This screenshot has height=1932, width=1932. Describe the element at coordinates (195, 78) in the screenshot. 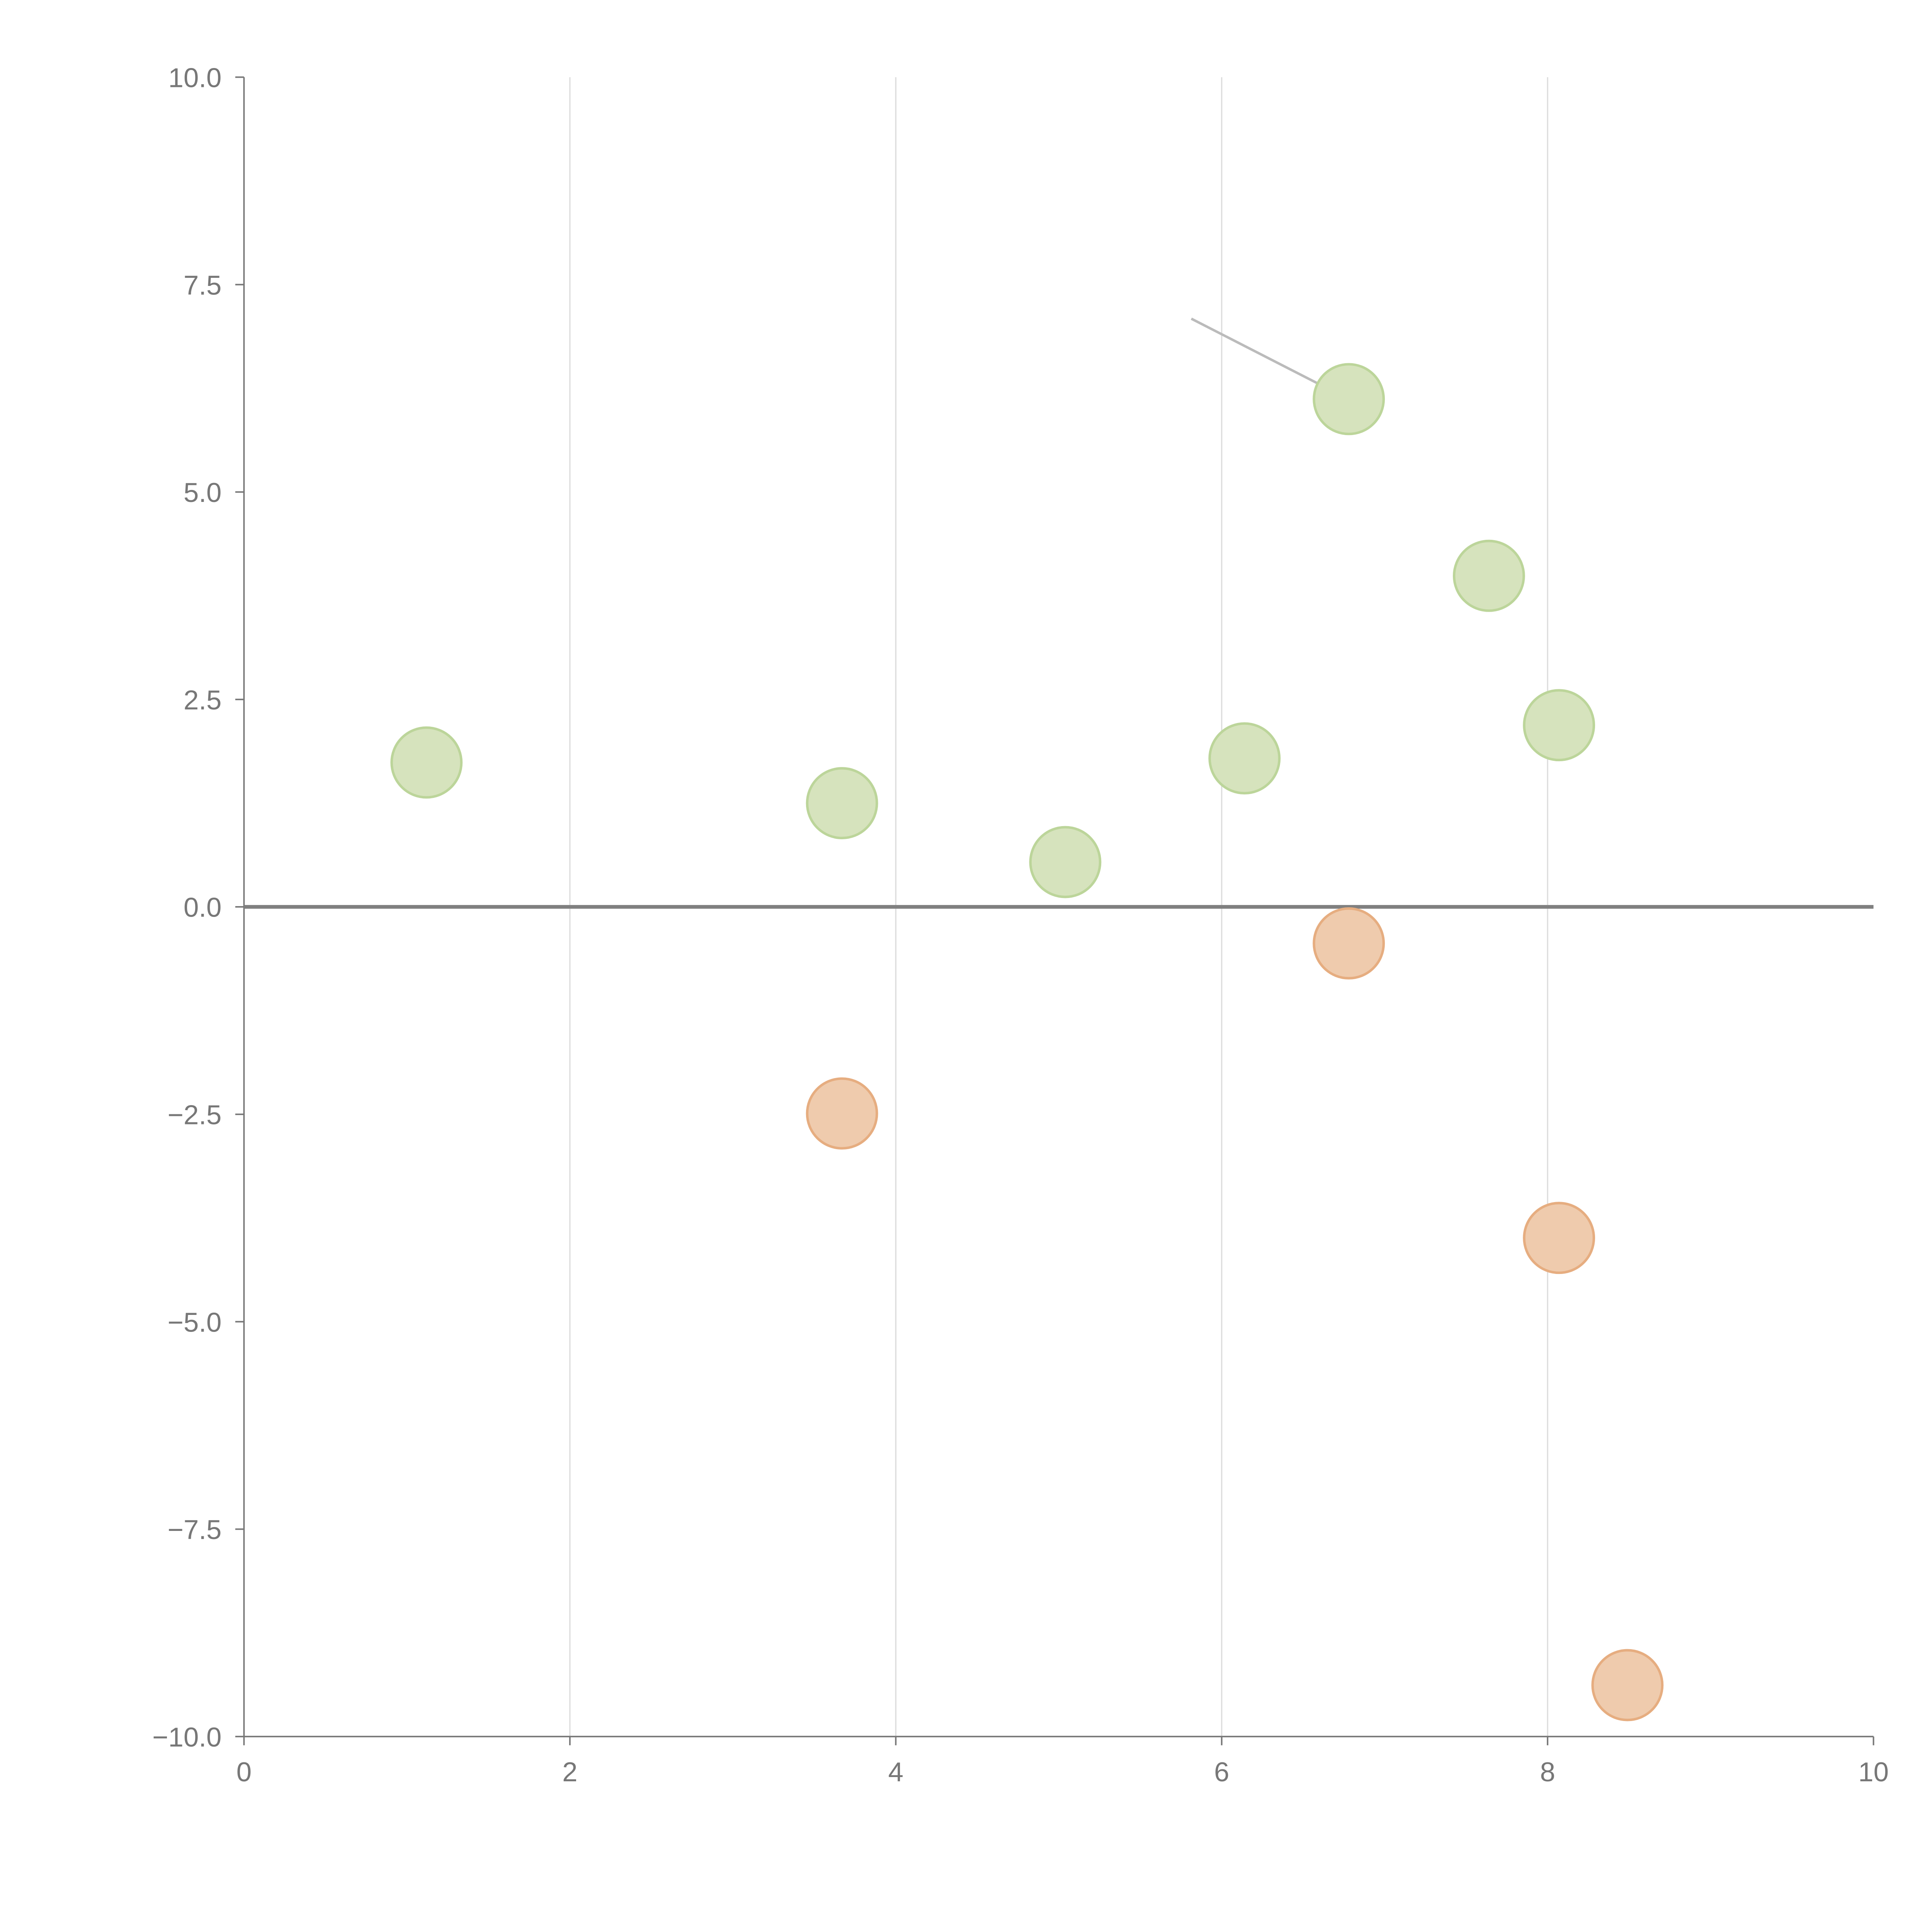

I see `y-tick-label: 10.0` at that location.